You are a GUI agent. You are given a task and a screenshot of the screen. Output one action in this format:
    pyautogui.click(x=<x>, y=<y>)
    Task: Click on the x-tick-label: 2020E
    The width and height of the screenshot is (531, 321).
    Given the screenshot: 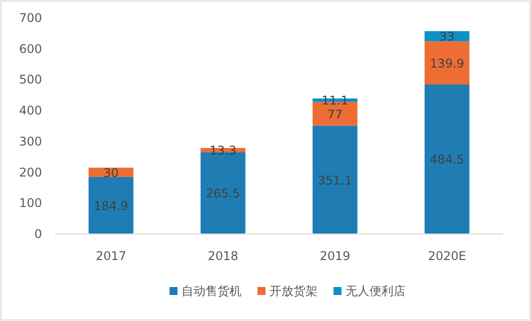 What is the action you would take?
    pyautogui.click(x=447, y=256)
    